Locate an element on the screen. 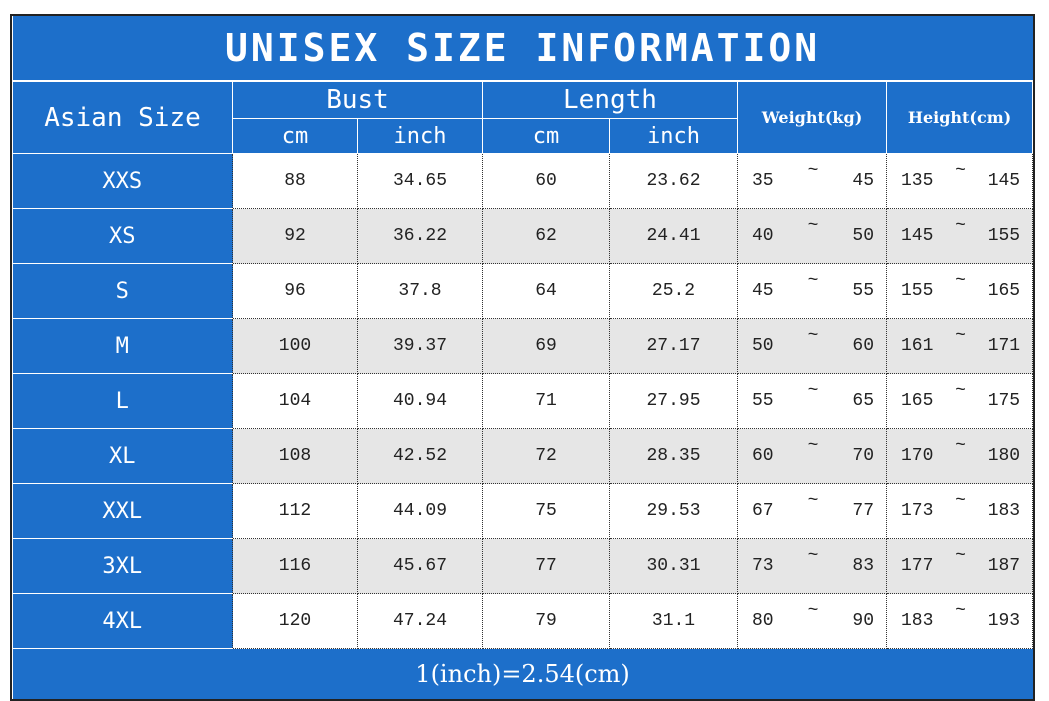  range: 40 ~50 is located at coordinates (812, 231).